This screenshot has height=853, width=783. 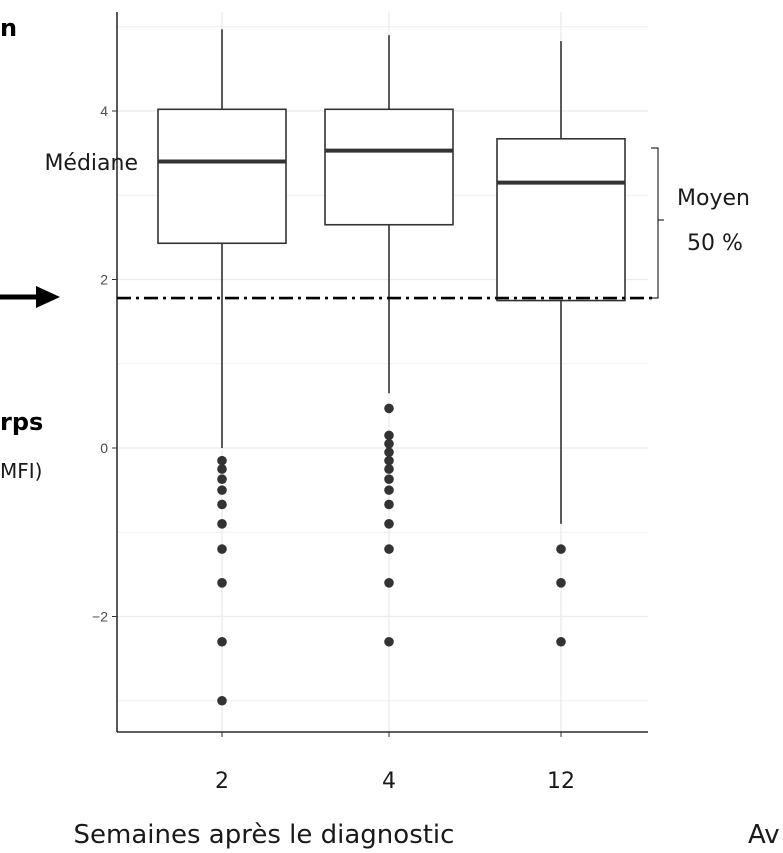 What do you see at coordinates (104, 448) in the screenshot?
I see `y-tick-label: 0` at bounding box center [104, 448].